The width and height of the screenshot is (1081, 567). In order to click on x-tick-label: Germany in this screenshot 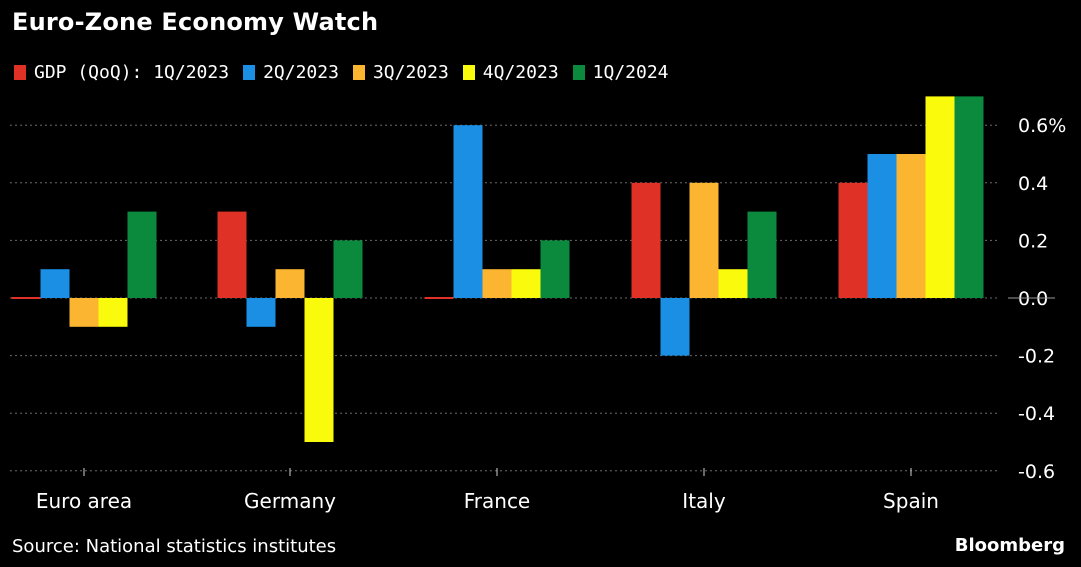, I will do `click(290, 501)`.